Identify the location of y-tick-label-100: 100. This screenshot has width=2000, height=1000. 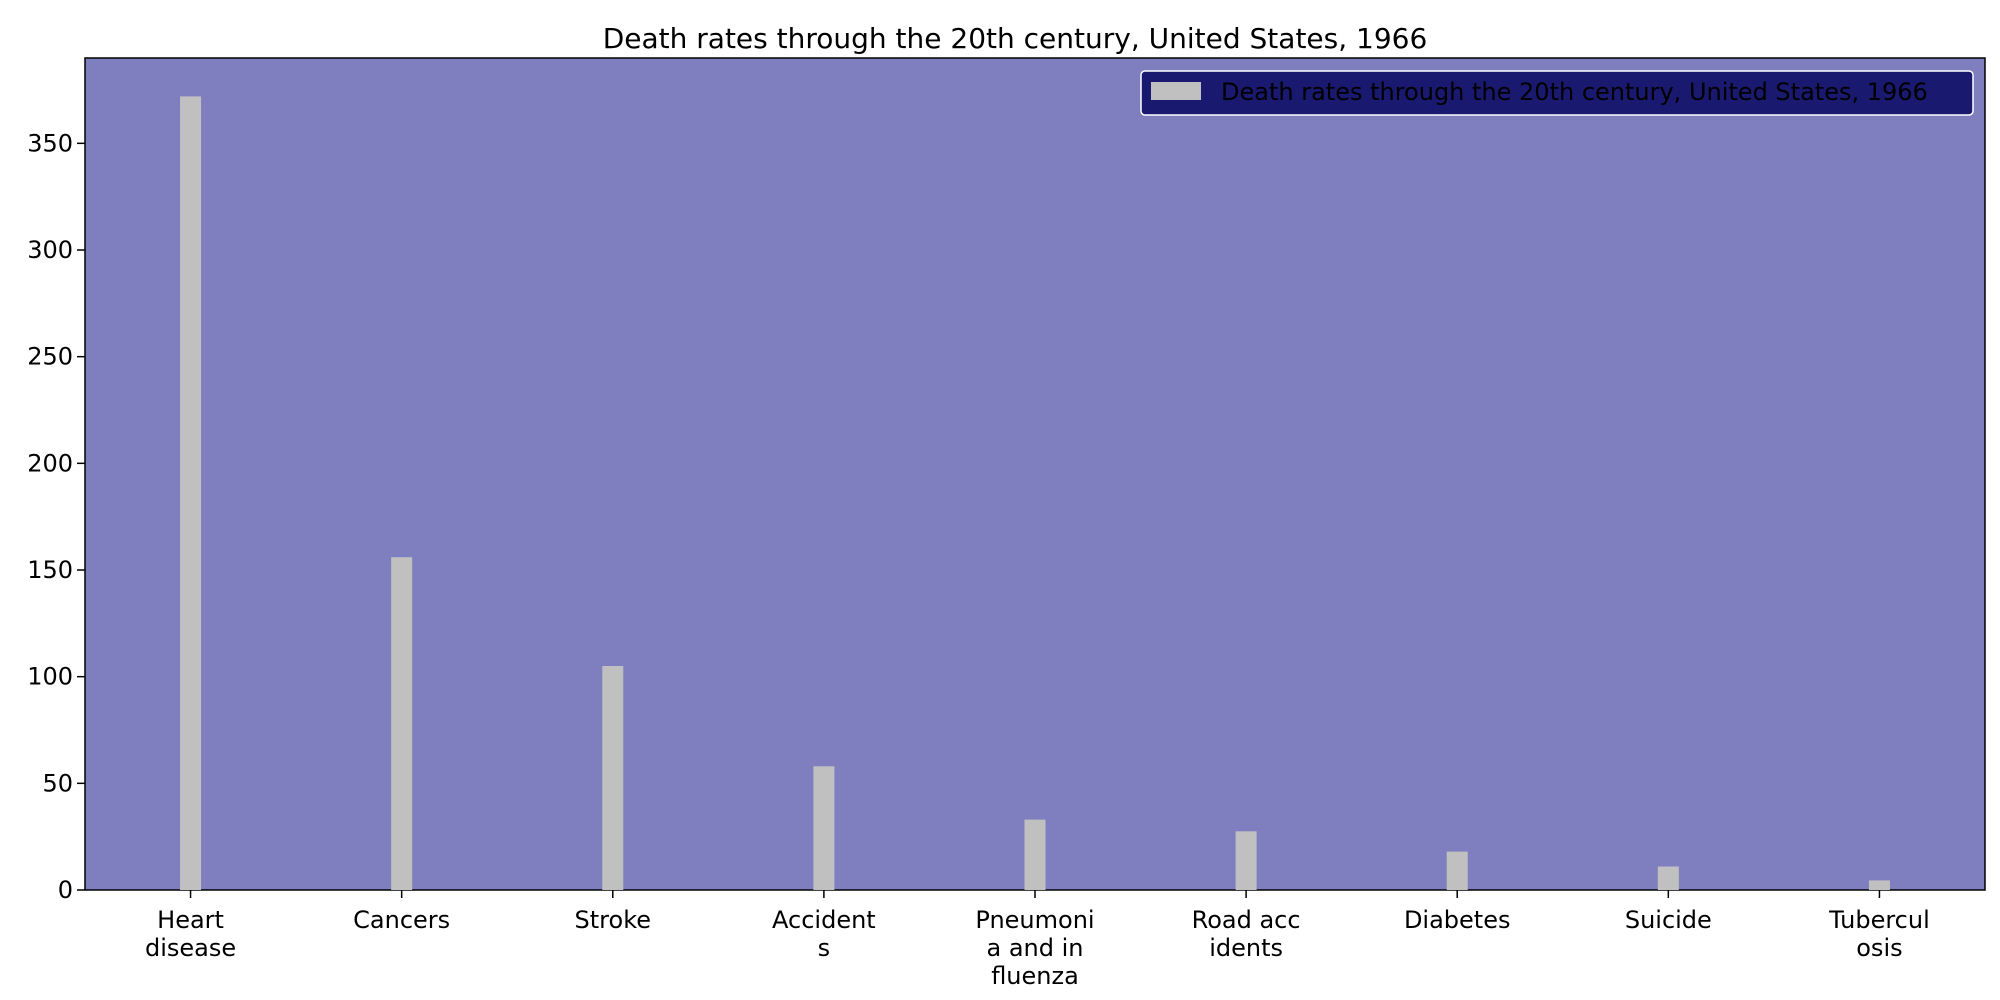
(50, 677).